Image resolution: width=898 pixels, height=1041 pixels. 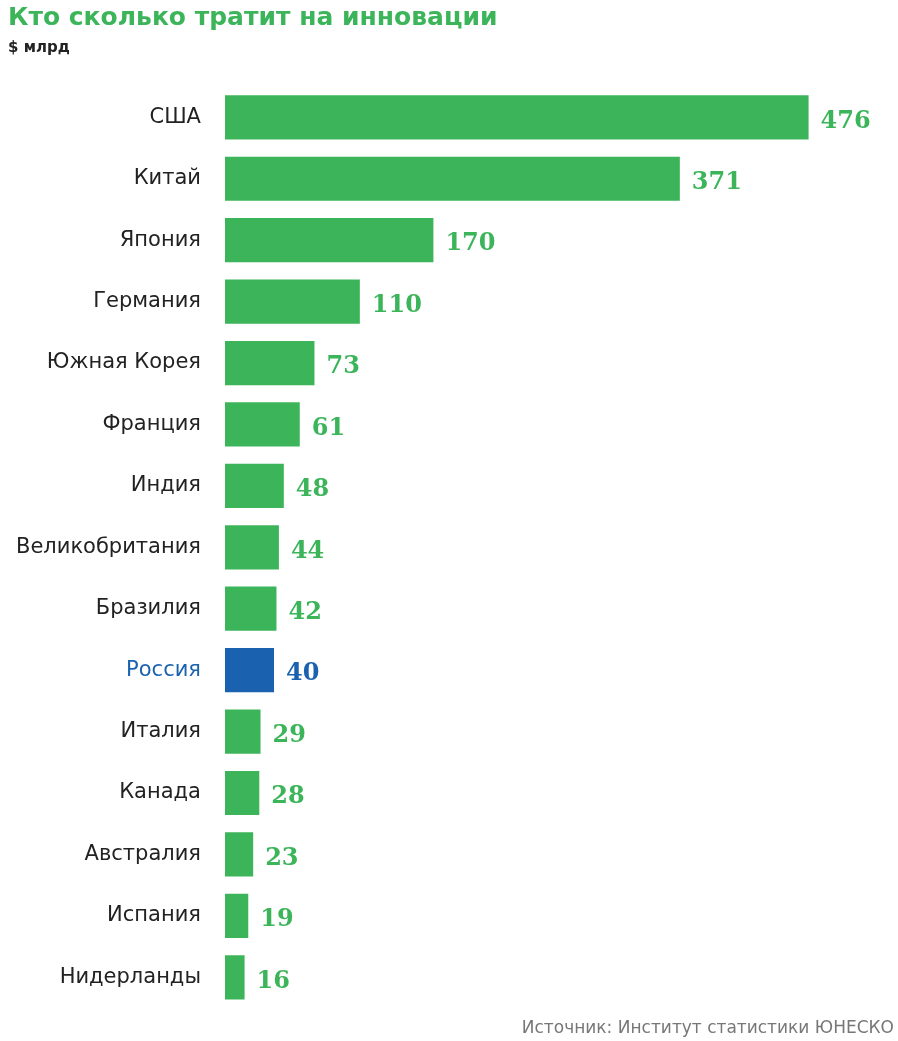 What do you see at coordinates (307, 549) in the screenshot?
I see `data-label: 44` at bounding box center [307, 549].